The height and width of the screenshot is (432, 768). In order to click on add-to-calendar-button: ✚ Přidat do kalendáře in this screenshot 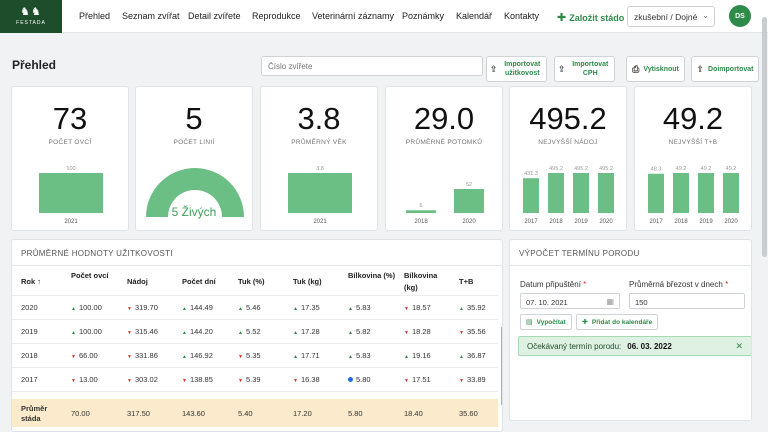, I will do `click(617, 322)`.